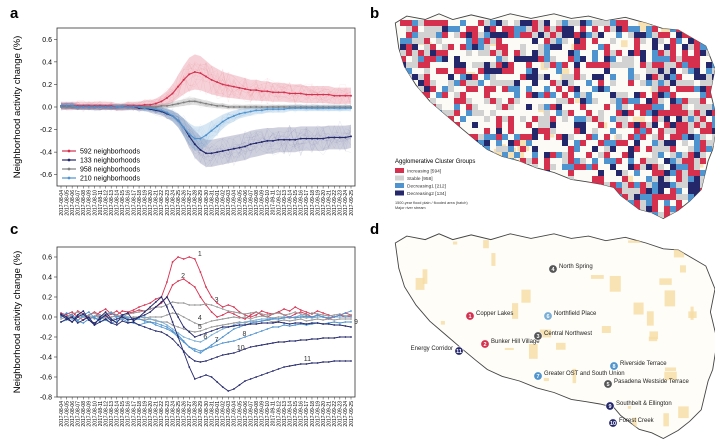 The image size is (715, 442). I want to click on x-tick-label: 2017-09-25, so click(352, 414).